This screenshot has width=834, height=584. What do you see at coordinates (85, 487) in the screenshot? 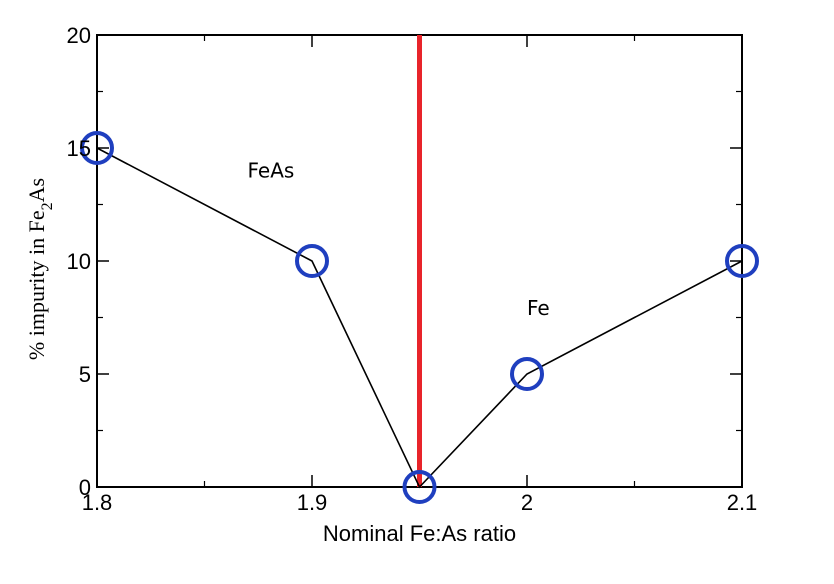
I see `y-tick-label: 0` at bounding box center [85, 487].